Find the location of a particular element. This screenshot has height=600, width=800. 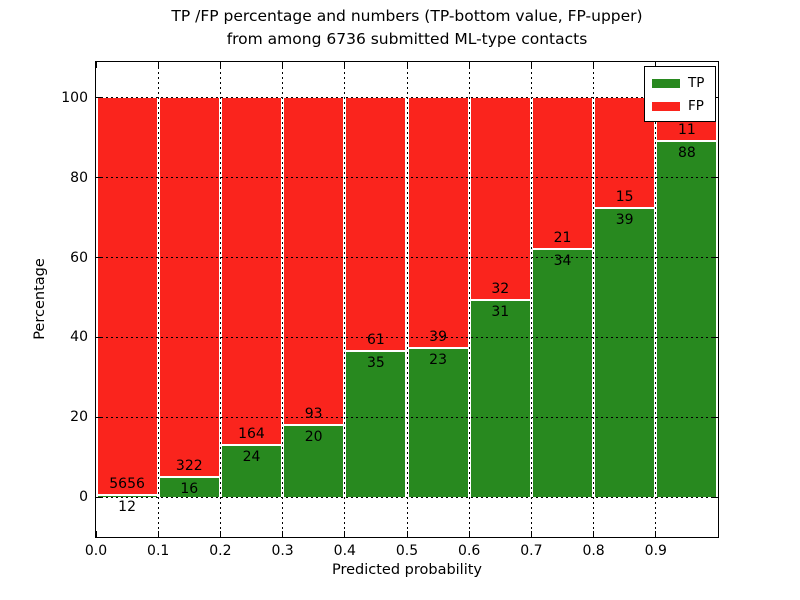

x-tick-label: 0.9 is located at coordinates (655, 551).